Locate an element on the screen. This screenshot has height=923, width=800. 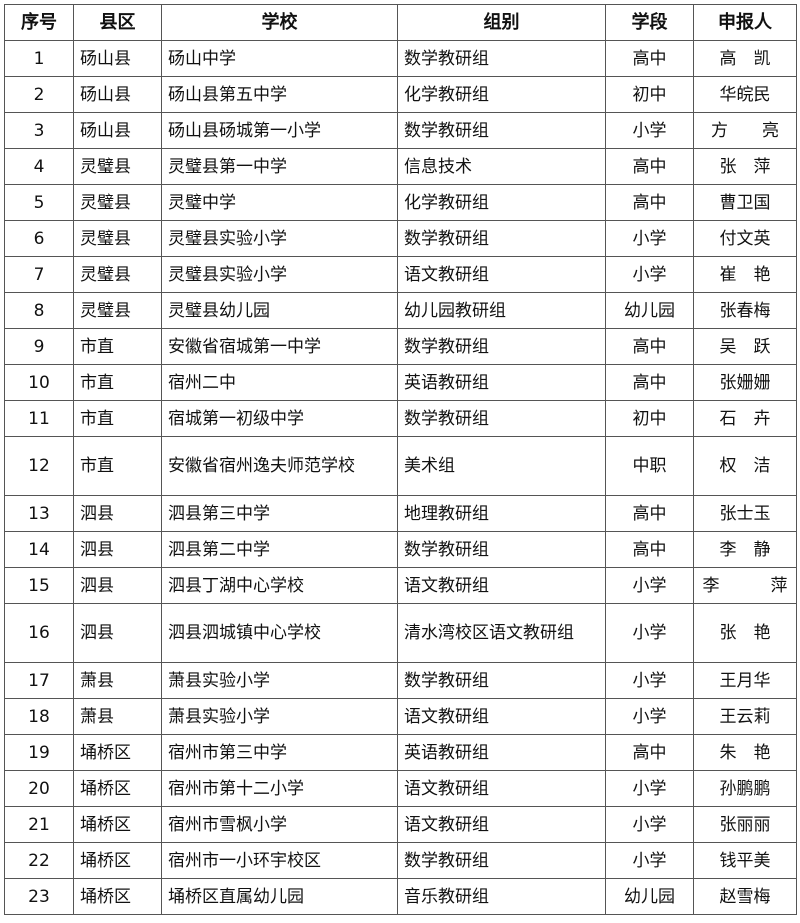
table-row: 23 埇桥区 埇桥区直属幼儿园 音乐教研组 幼儿园 赵雪梅 is located at coordinates (400, 896).